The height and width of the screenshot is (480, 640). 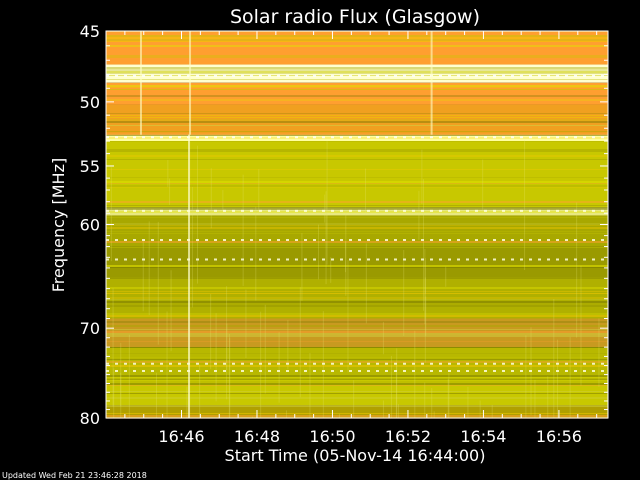 What do you see at coordinates (355, 17) in the screenshot?
I see `chart-title: Solar radio Flux (Glasgow)` at bounding box center [355, 17].